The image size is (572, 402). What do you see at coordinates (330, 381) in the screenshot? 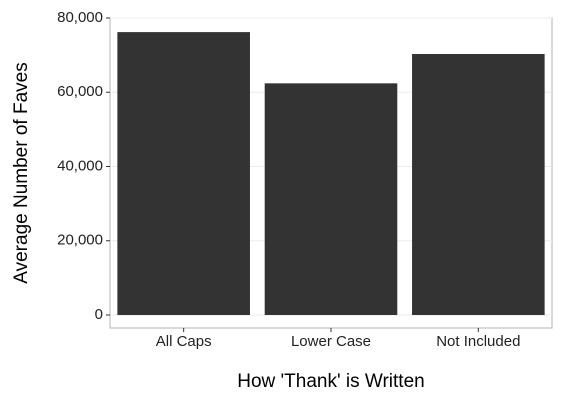
I see `x-axis-title: How 'Thank' is Written` at bounding box center [330, 381].